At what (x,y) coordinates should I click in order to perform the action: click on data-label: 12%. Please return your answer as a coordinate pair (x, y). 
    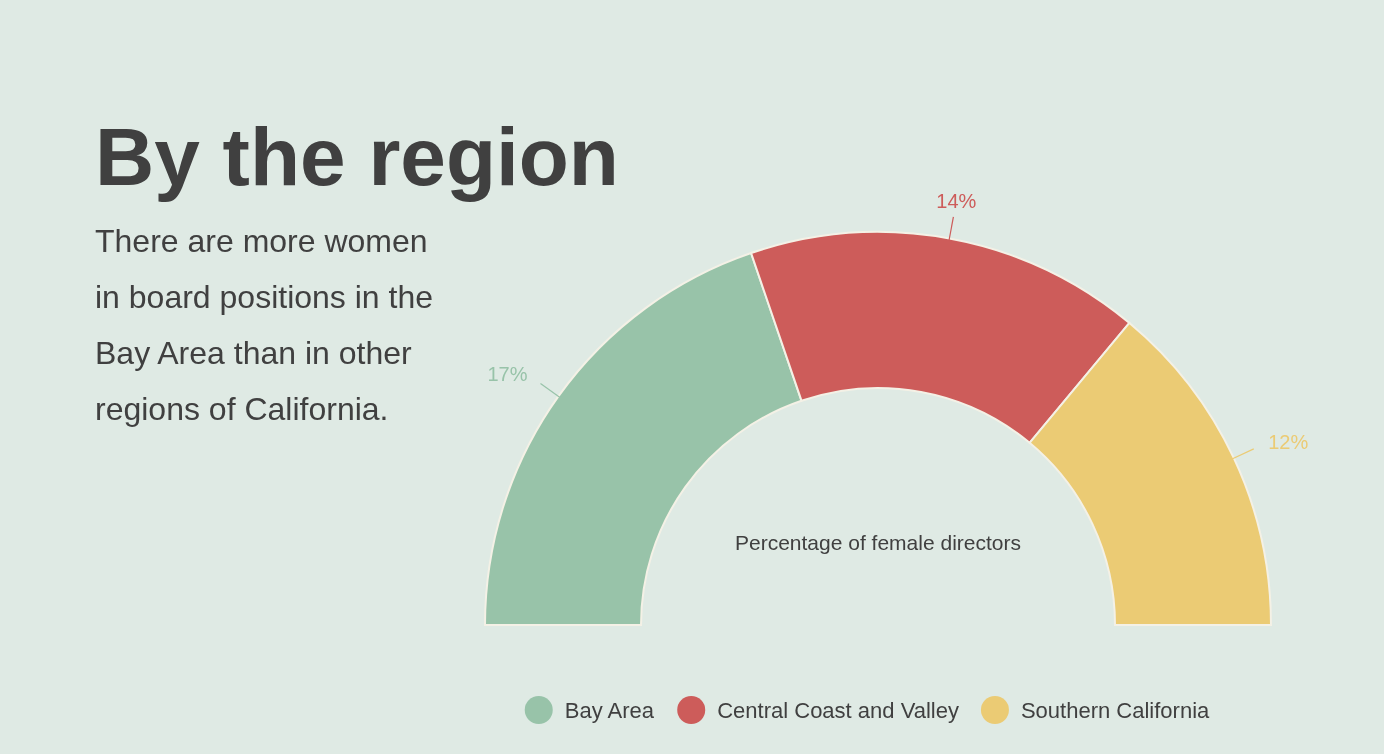
    Looking at the image, I should click on (1288, 442).